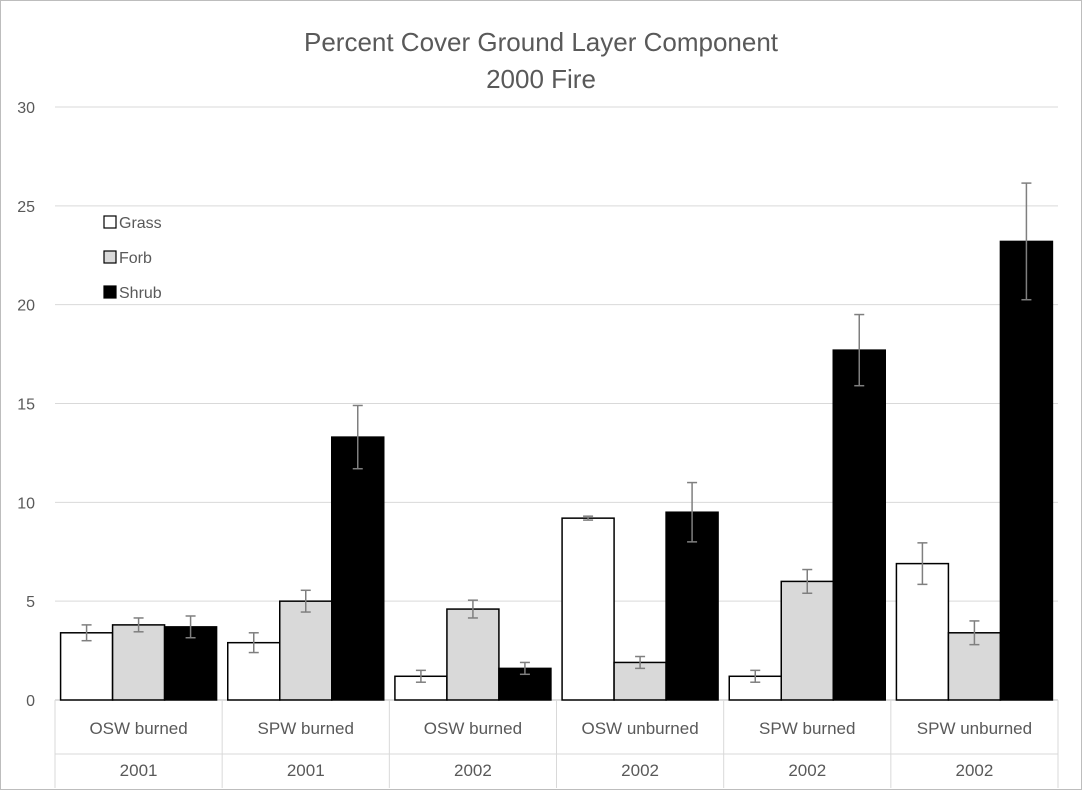 The width and height of the screenshot is (1082, 790). What do you see at coordinates (140, 293) in the screenshot?
I see `legend-label-shrub: Shrub` at bounding box center [140, 293].